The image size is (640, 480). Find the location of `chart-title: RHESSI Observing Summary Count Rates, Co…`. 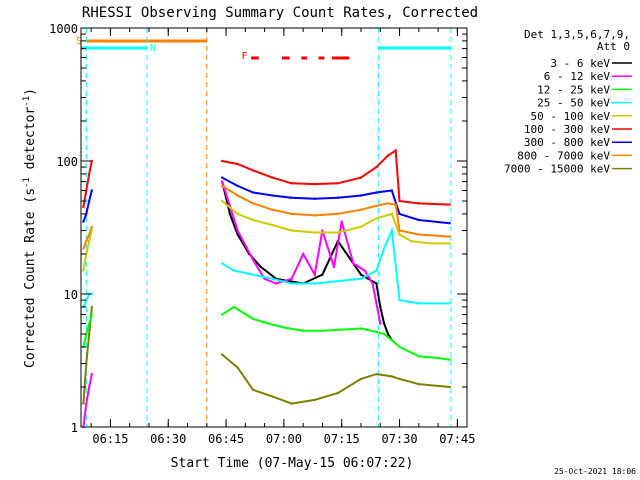

chart-title: RHESSI Observing Summary Count Rates, Co… is located at coordinates (280, 13).